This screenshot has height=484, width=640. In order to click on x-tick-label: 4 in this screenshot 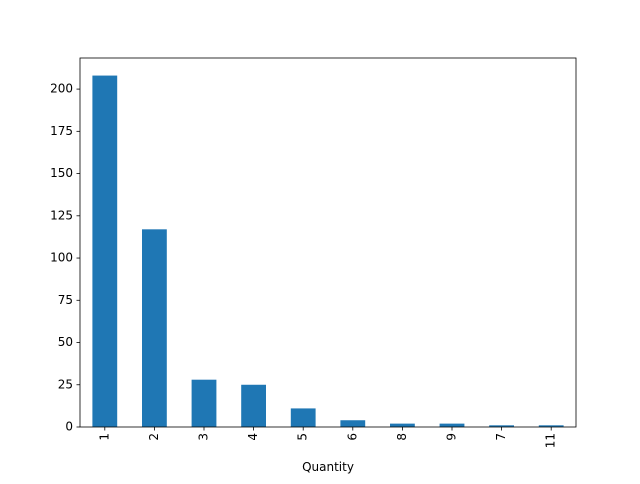, I will do `click(253, 437)`.